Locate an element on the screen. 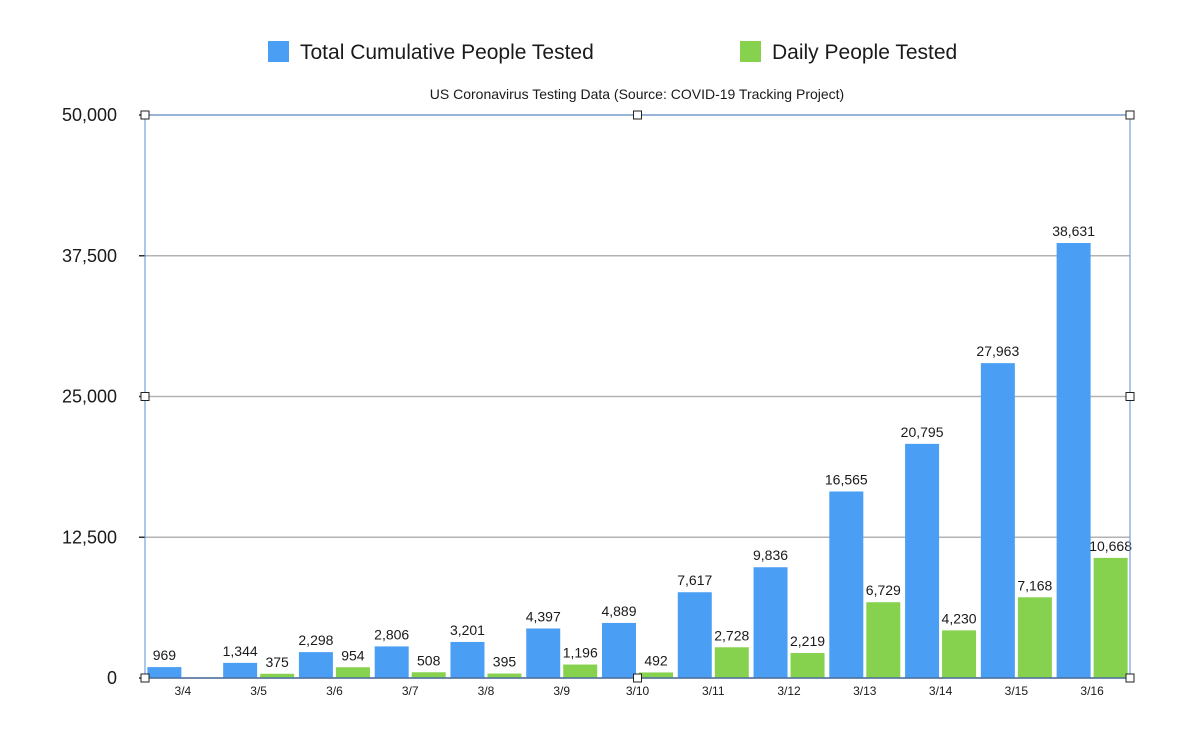 The height and width of the screenshot is (729, 1200). bar-daily-3/6 is located at coordinates (352, 672).